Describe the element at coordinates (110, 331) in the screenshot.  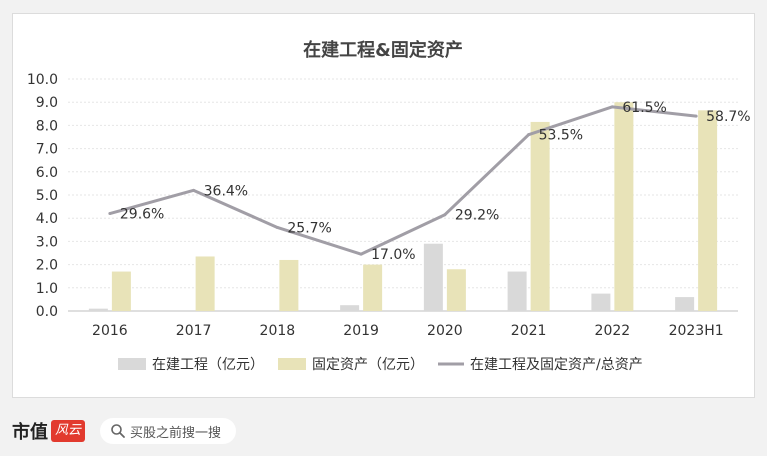
I see `x-tick-label: 2016` at that location.